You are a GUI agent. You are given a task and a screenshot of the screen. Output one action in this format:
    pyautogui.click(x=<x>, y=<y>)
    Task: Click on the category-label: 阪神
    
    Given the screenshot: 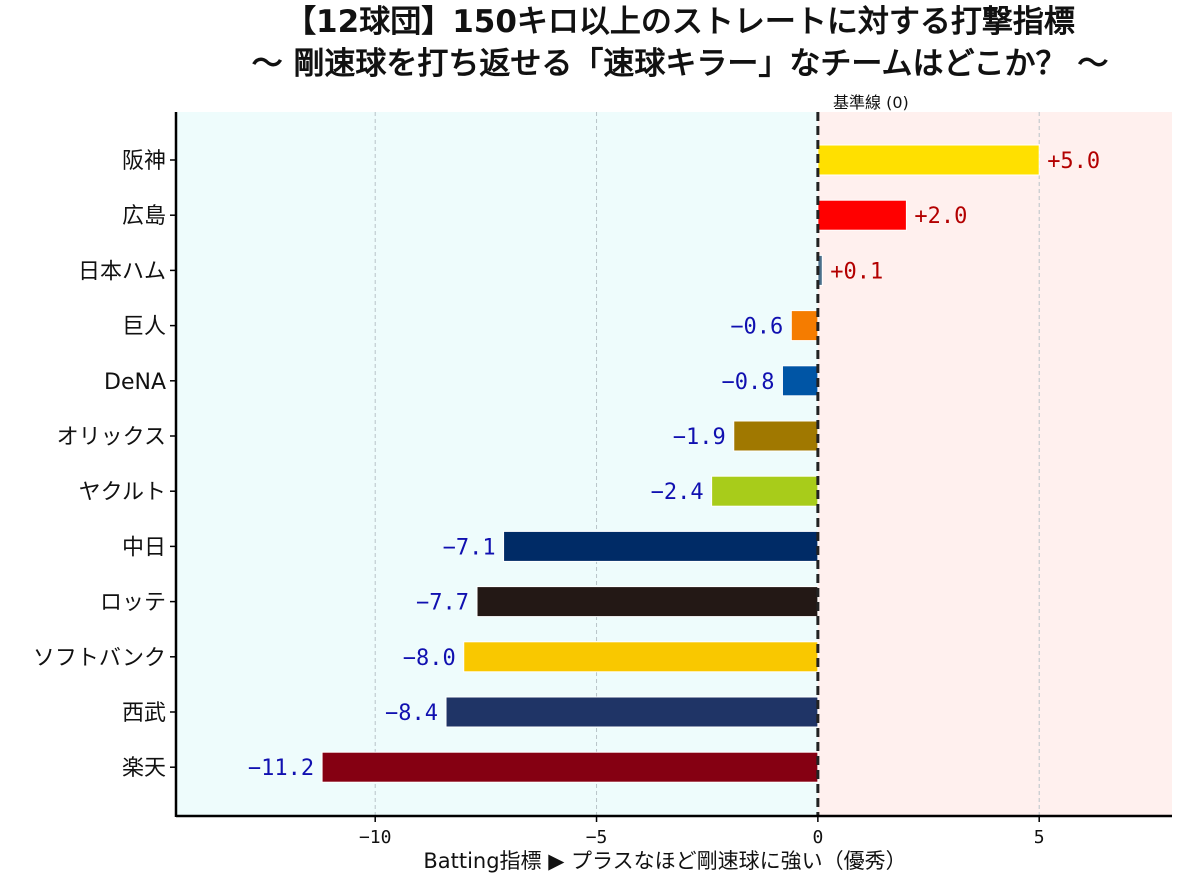 What is the action you would take?
    pyautogui.click(x=144, y=161)
    